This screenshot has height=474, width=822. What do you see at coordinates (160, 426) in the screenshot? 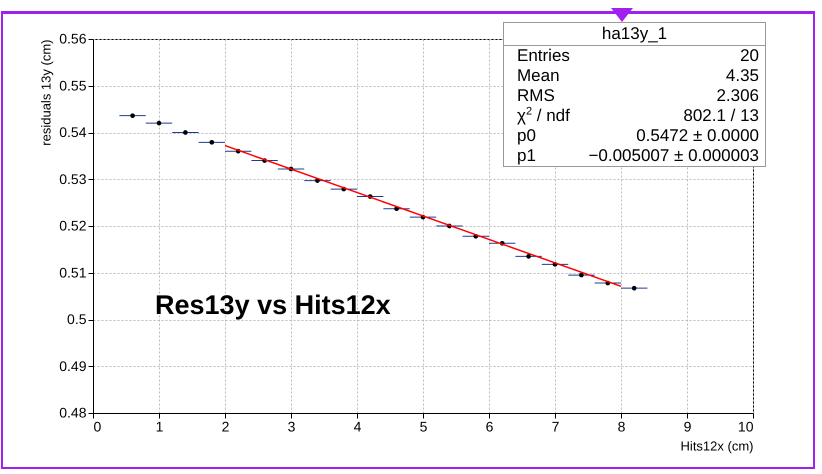
I see `x-tick-label: 1` at bounding box center [160, 426].